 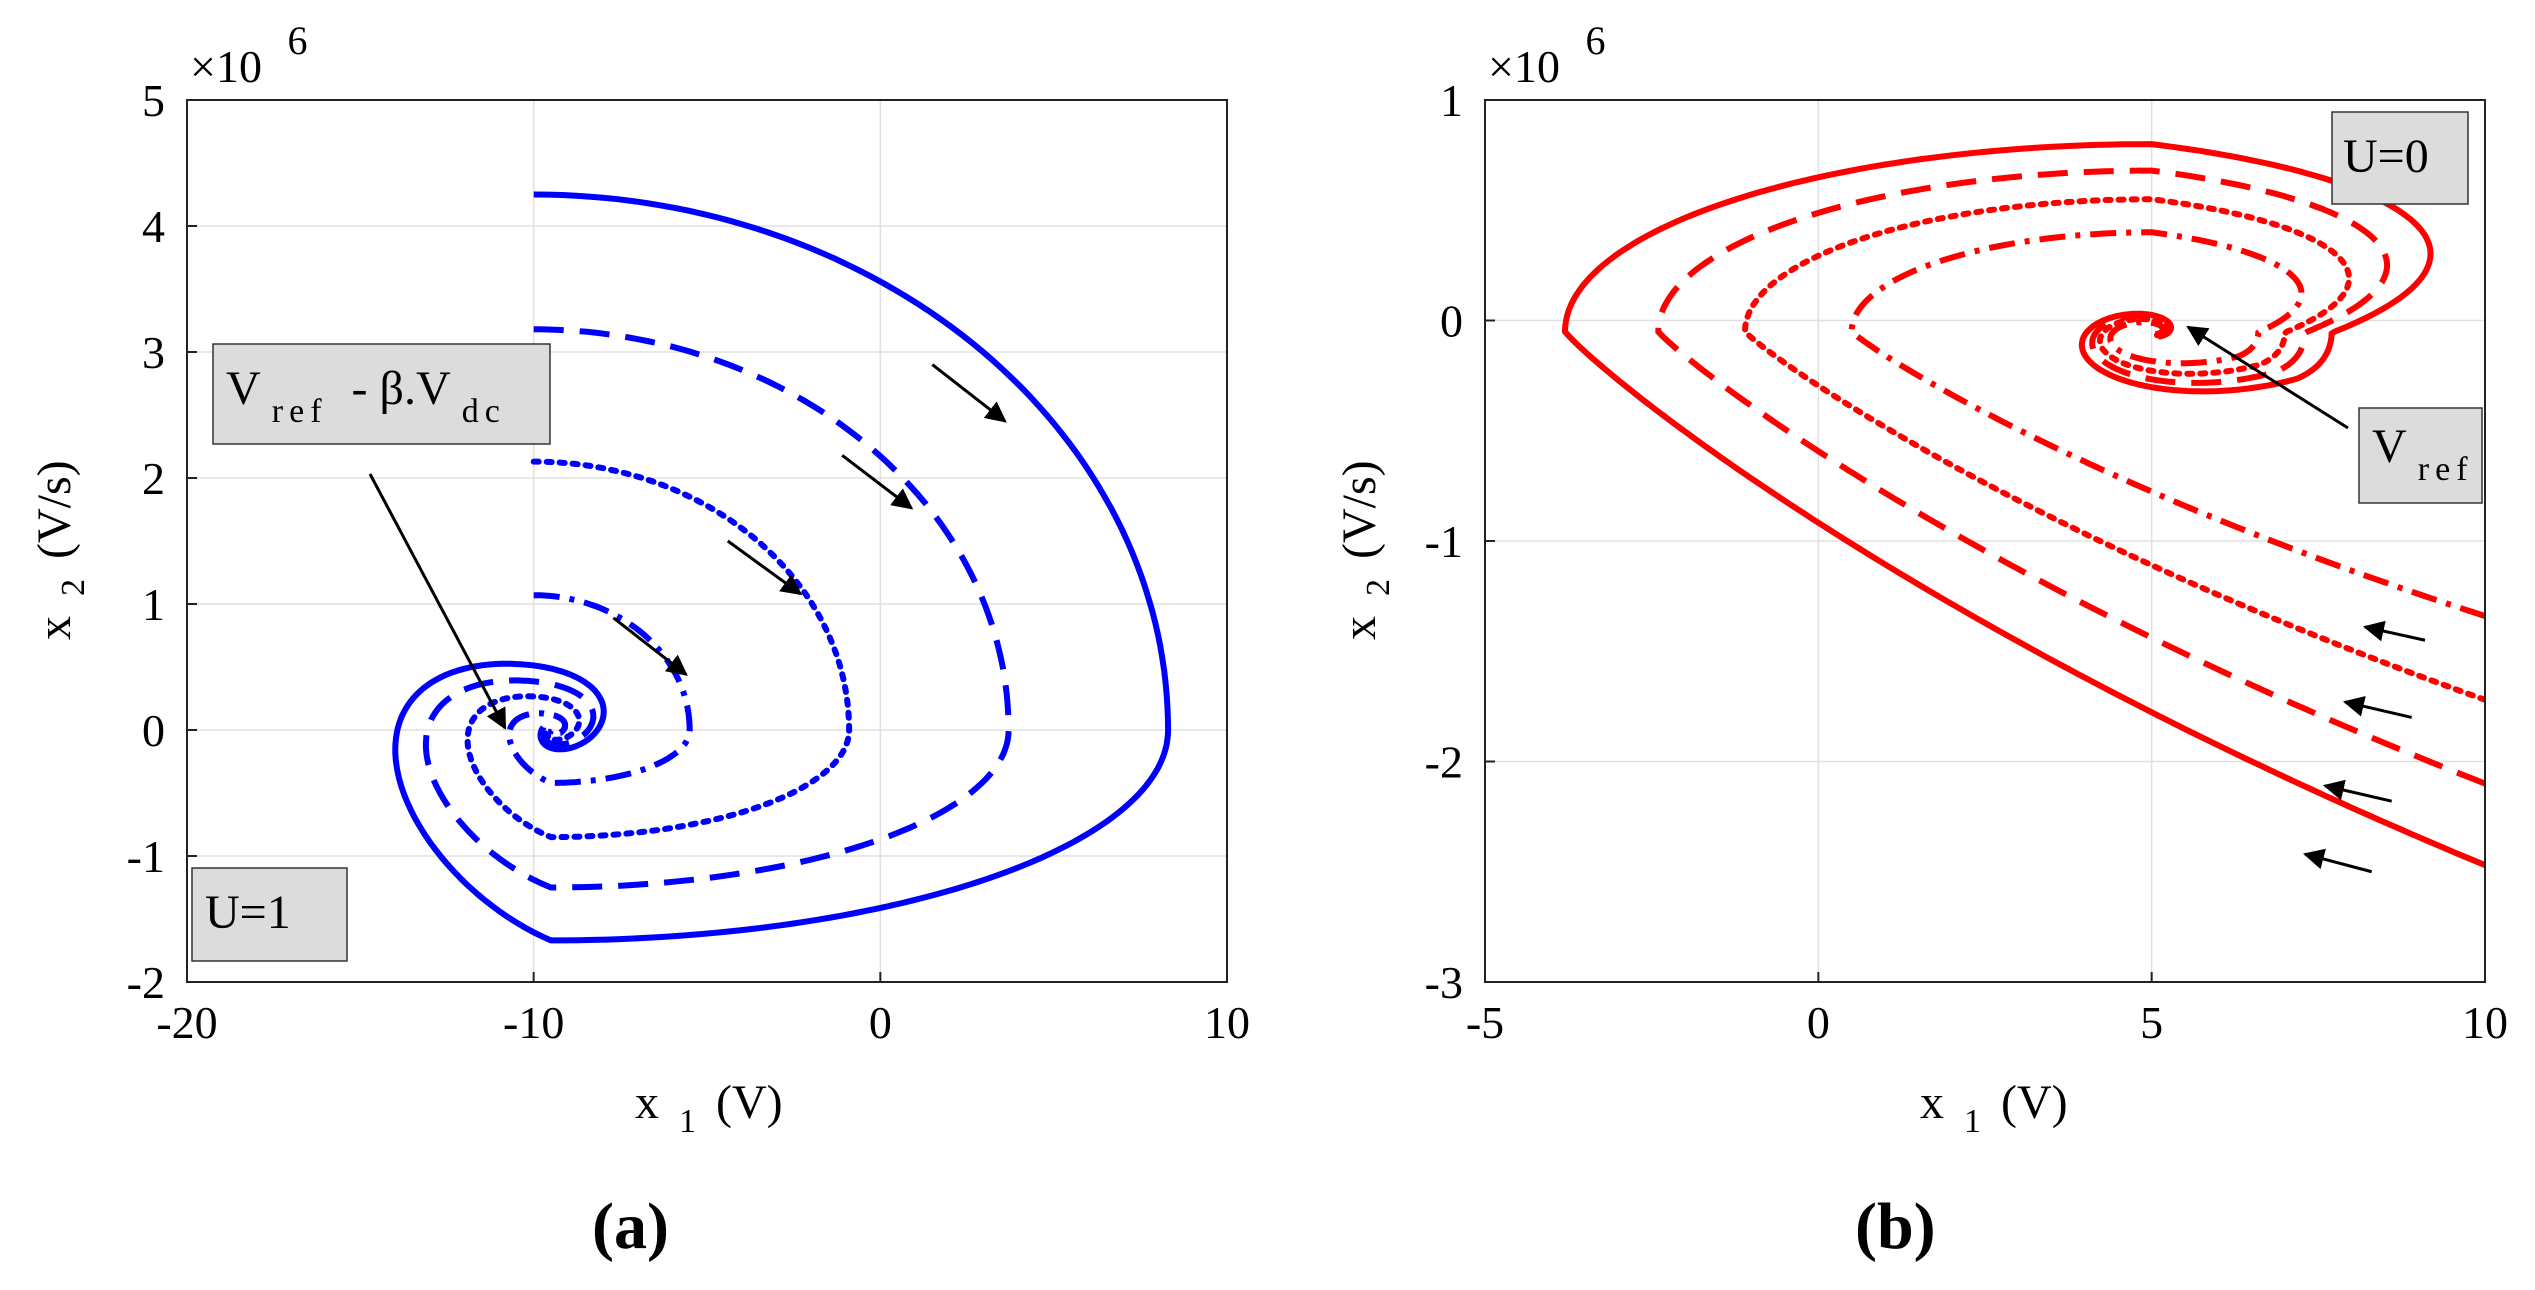 What do you see at coordinates (1932, 1102) in the screenshot?
I see `chart-b-xlabel-main: x` at bounding box center [1932, 1102].